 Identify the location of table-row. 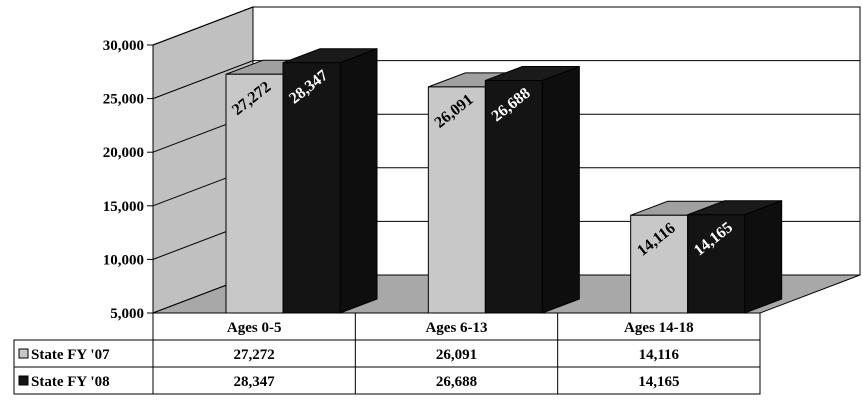
(387, 380).